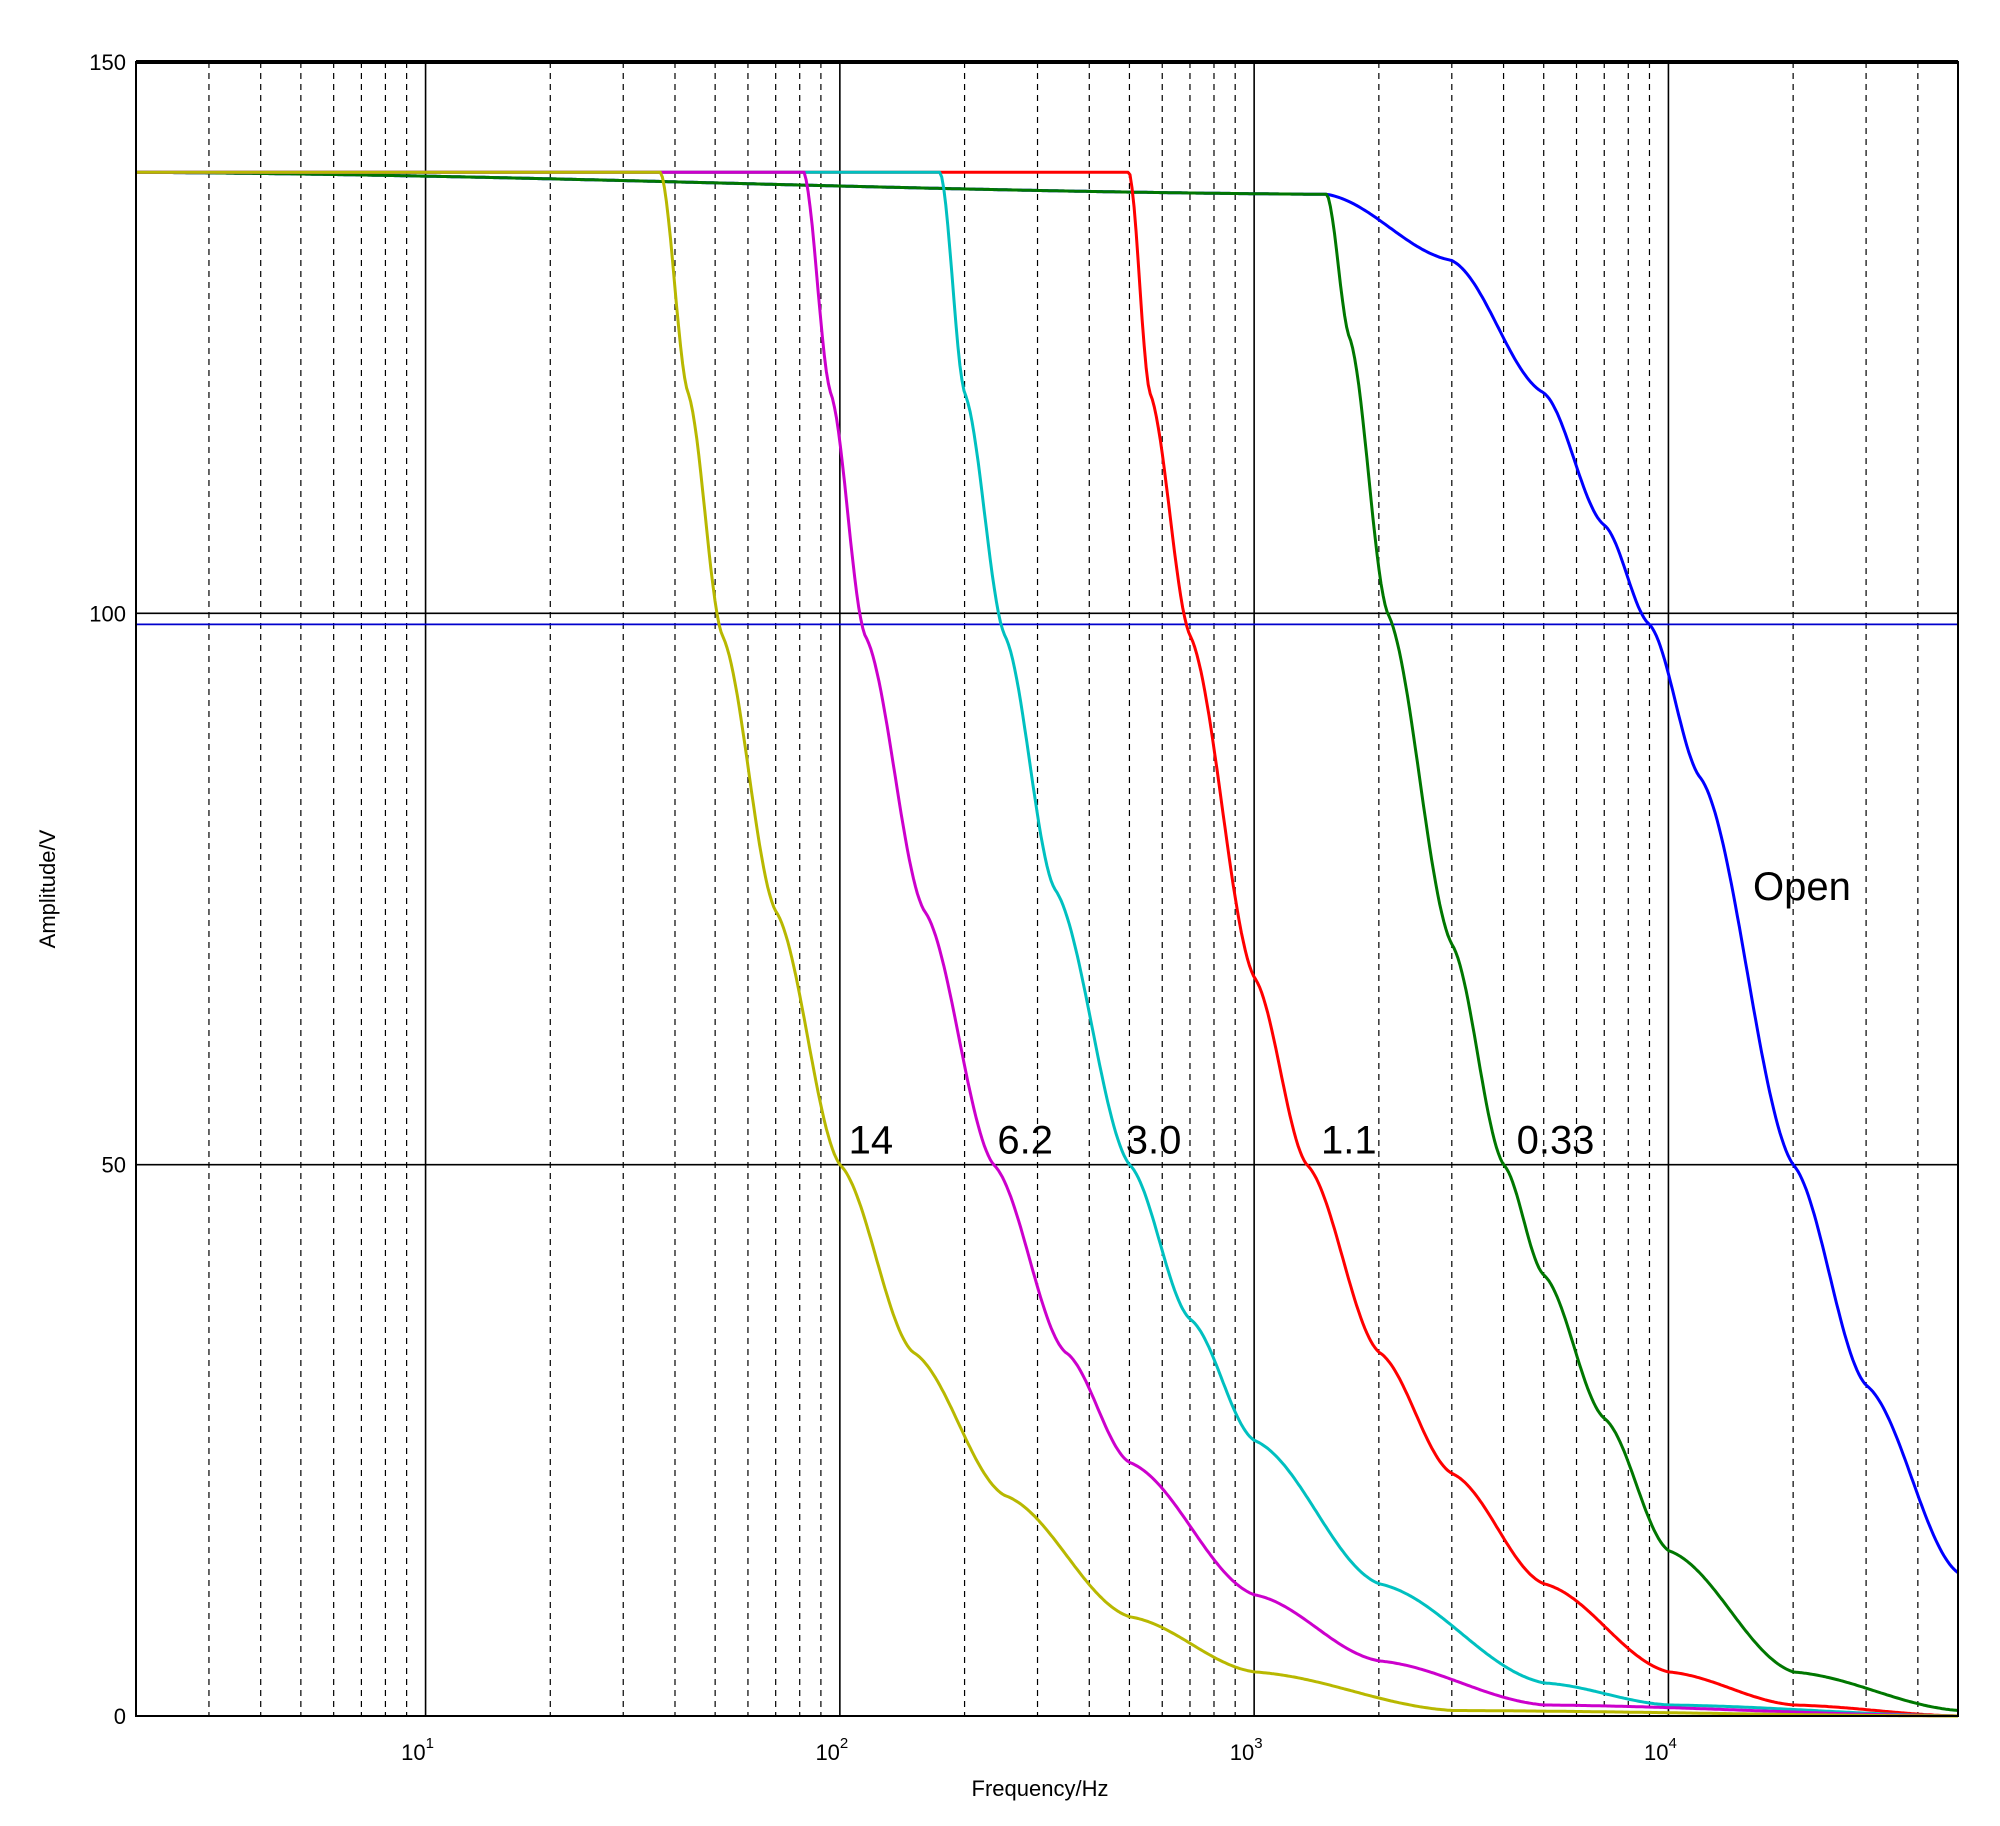 The height and width of the screenshot is (1826, 2000). What do you see at coordinates (417, 1750) in the screenshot?
I see `x-tick-label: 10¹` at bounding box center [417, 1750].